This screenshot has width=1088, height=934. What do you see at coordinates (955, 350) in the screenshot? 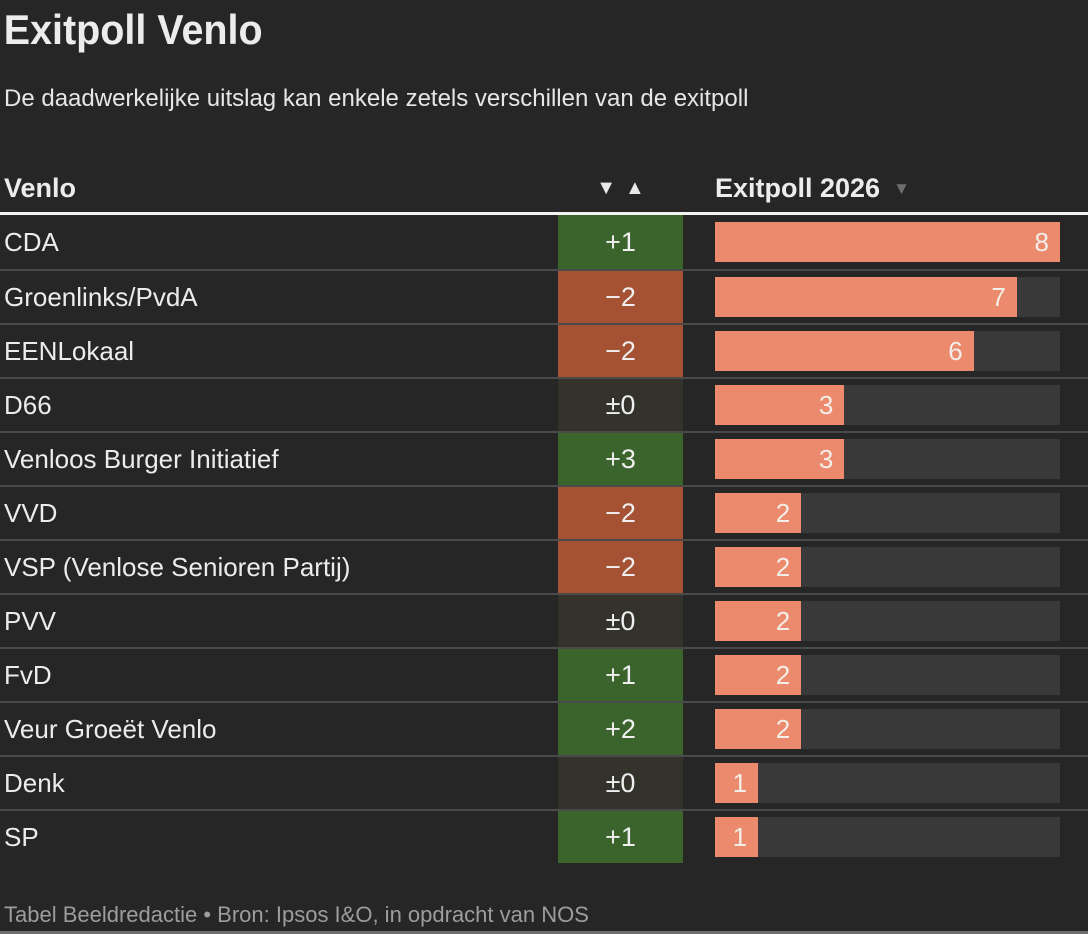
I see `seats-value: 6` at bounding box center [955, 350].